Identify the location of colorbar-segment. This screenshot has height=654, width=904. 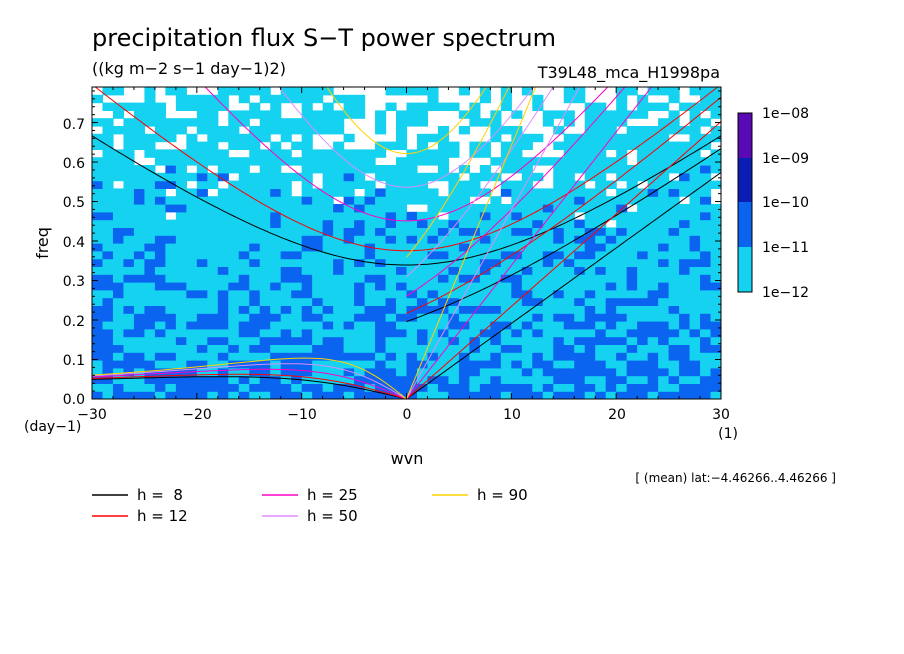
(745, 269).